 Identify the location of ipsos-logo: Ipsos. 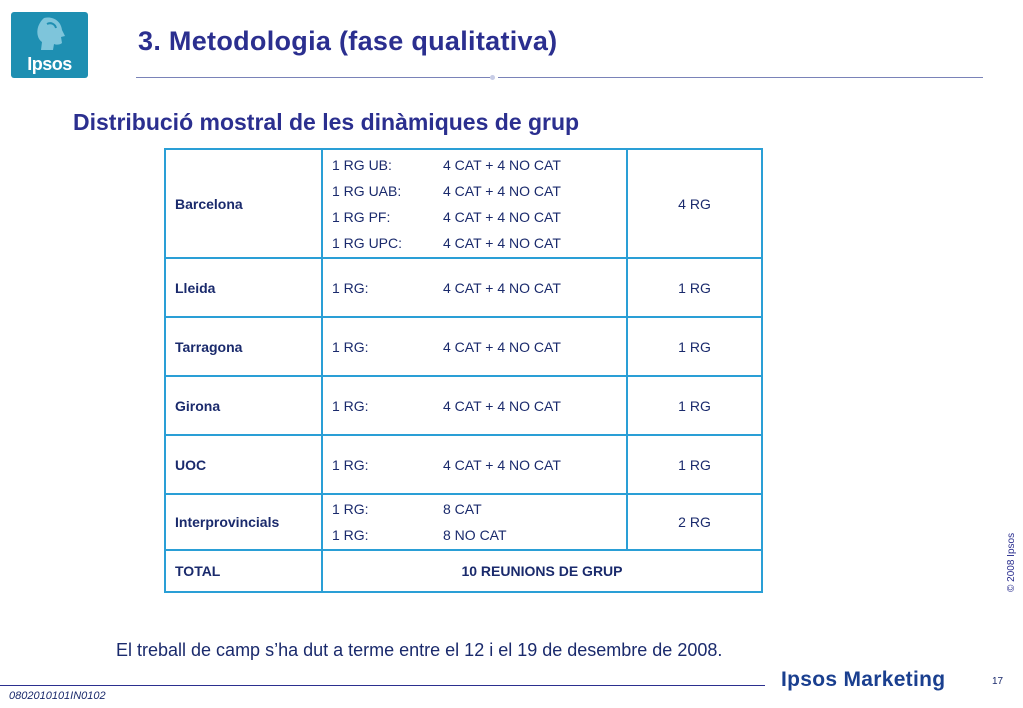
(49, 45).